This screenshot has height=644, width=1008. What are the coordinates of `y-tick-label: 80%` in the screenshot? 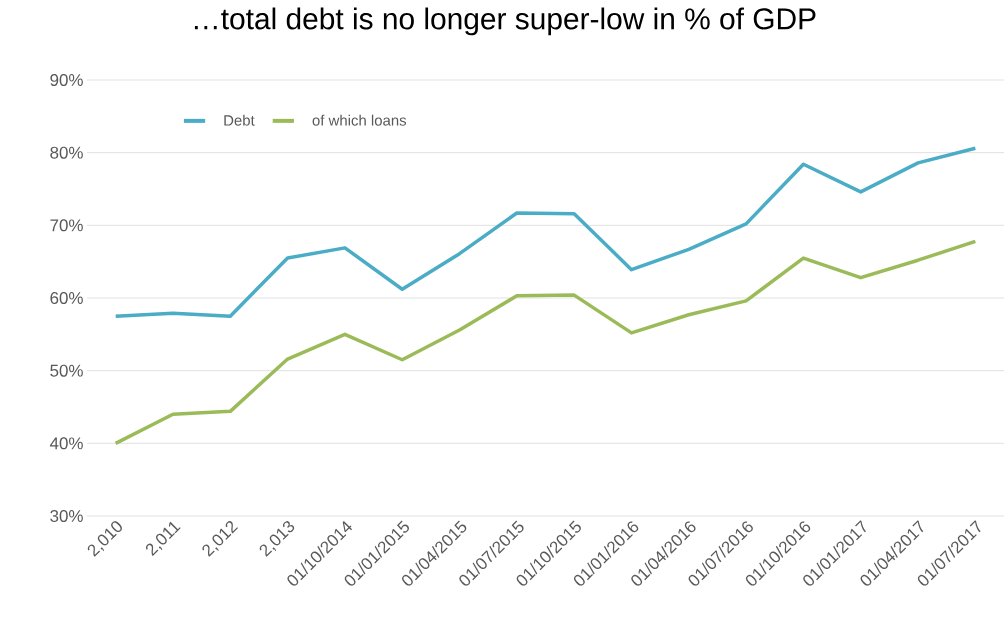 It's located at (66, 152).